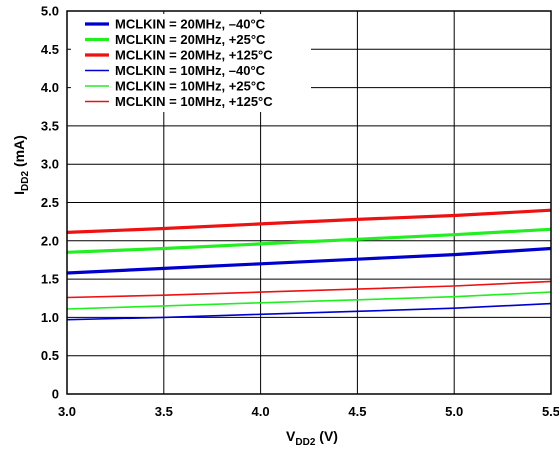  Describe the element at coordinates (261, 411) in the screenshot. I see `x-tick-label: 4.0` at that location.